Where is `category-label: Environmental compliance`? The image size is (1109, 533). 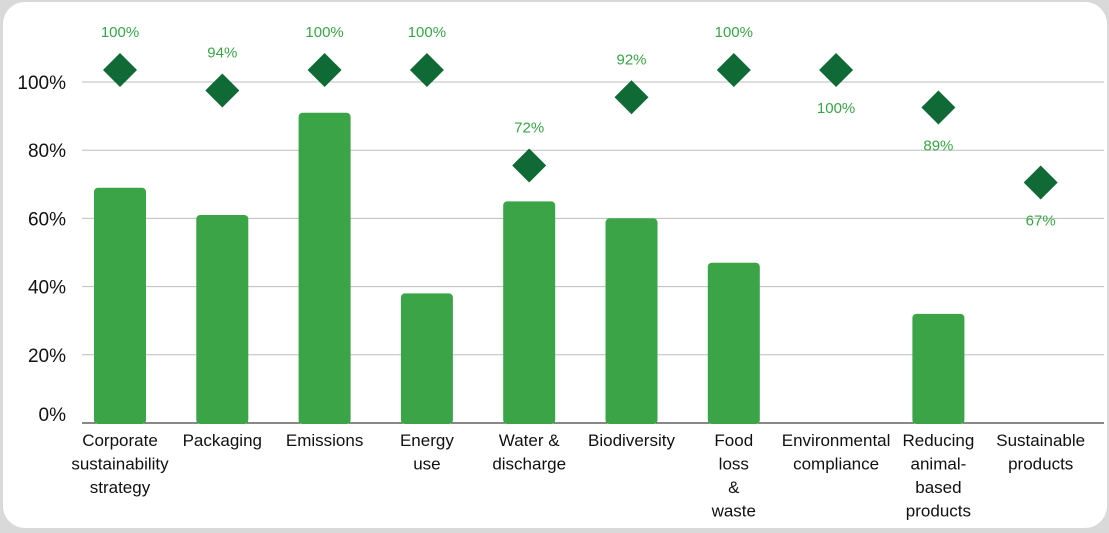
category-label: Environmental compliance is located at coordinates (836, 452).